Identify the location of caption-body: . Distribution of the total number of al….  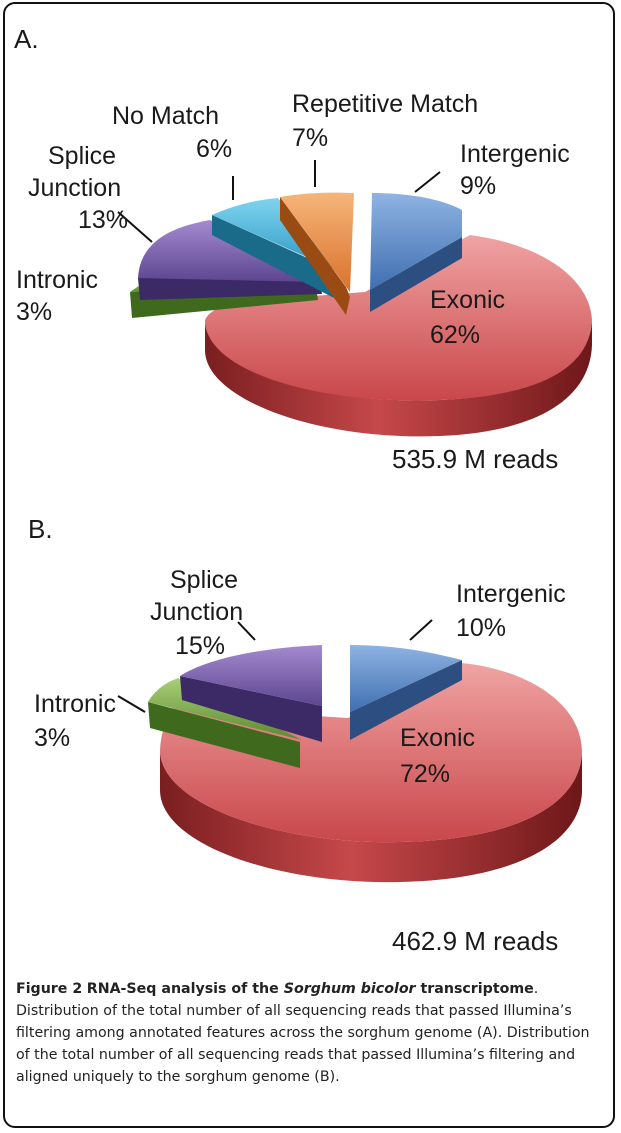
(303, 1033).